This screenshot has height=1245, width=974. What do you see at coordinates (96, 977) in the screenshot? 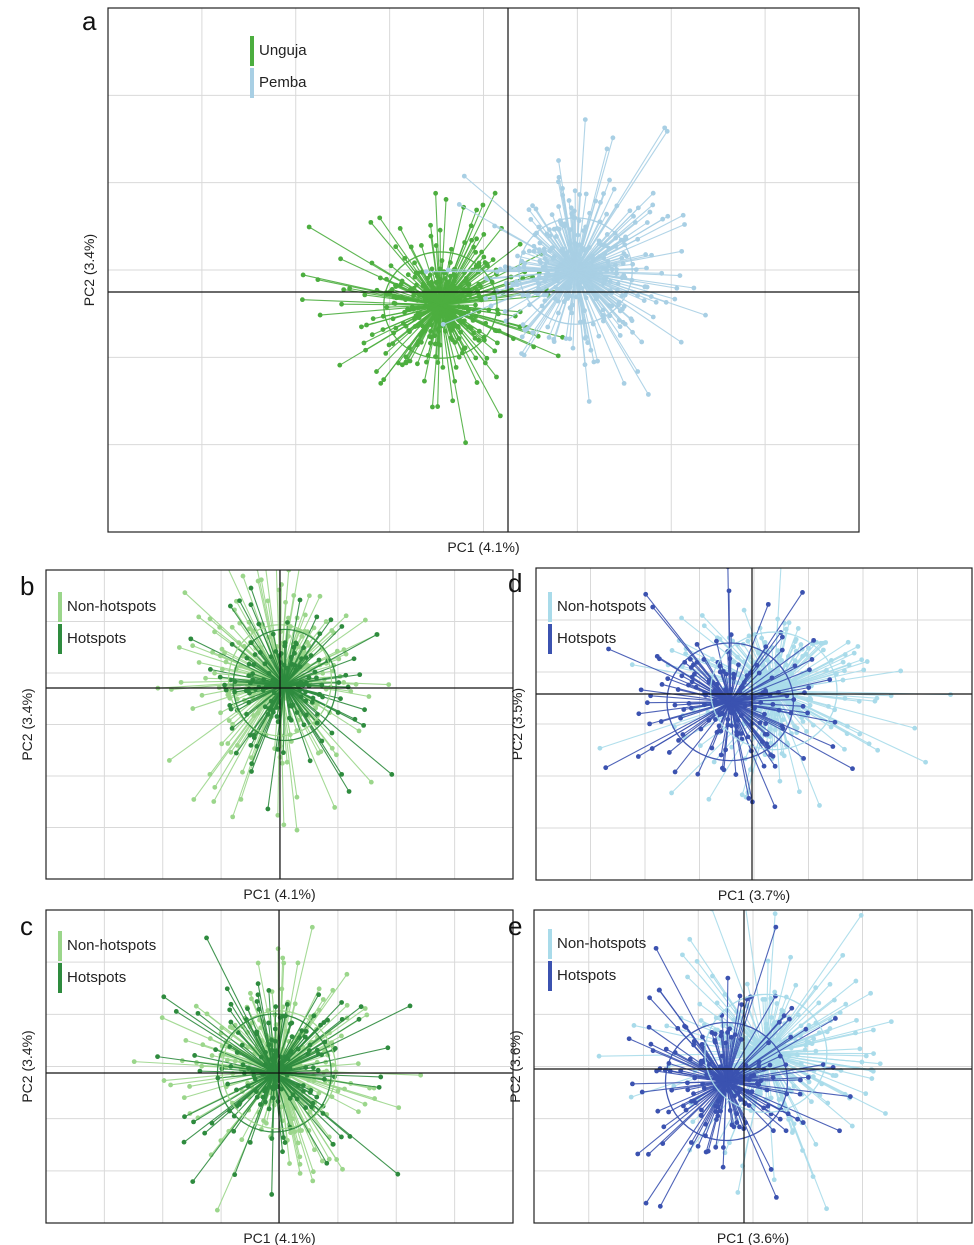
I see `legend-label: Hotspots` at bounding box center [96, 977].